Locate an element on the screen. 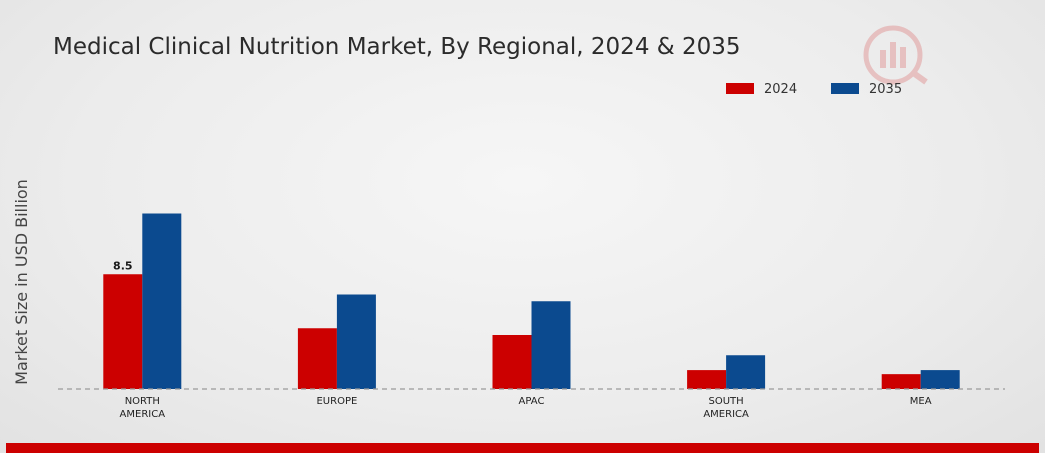 This screenshot has width=1045, height=453. bar-2024-apac is located at coordinates (512, 362).